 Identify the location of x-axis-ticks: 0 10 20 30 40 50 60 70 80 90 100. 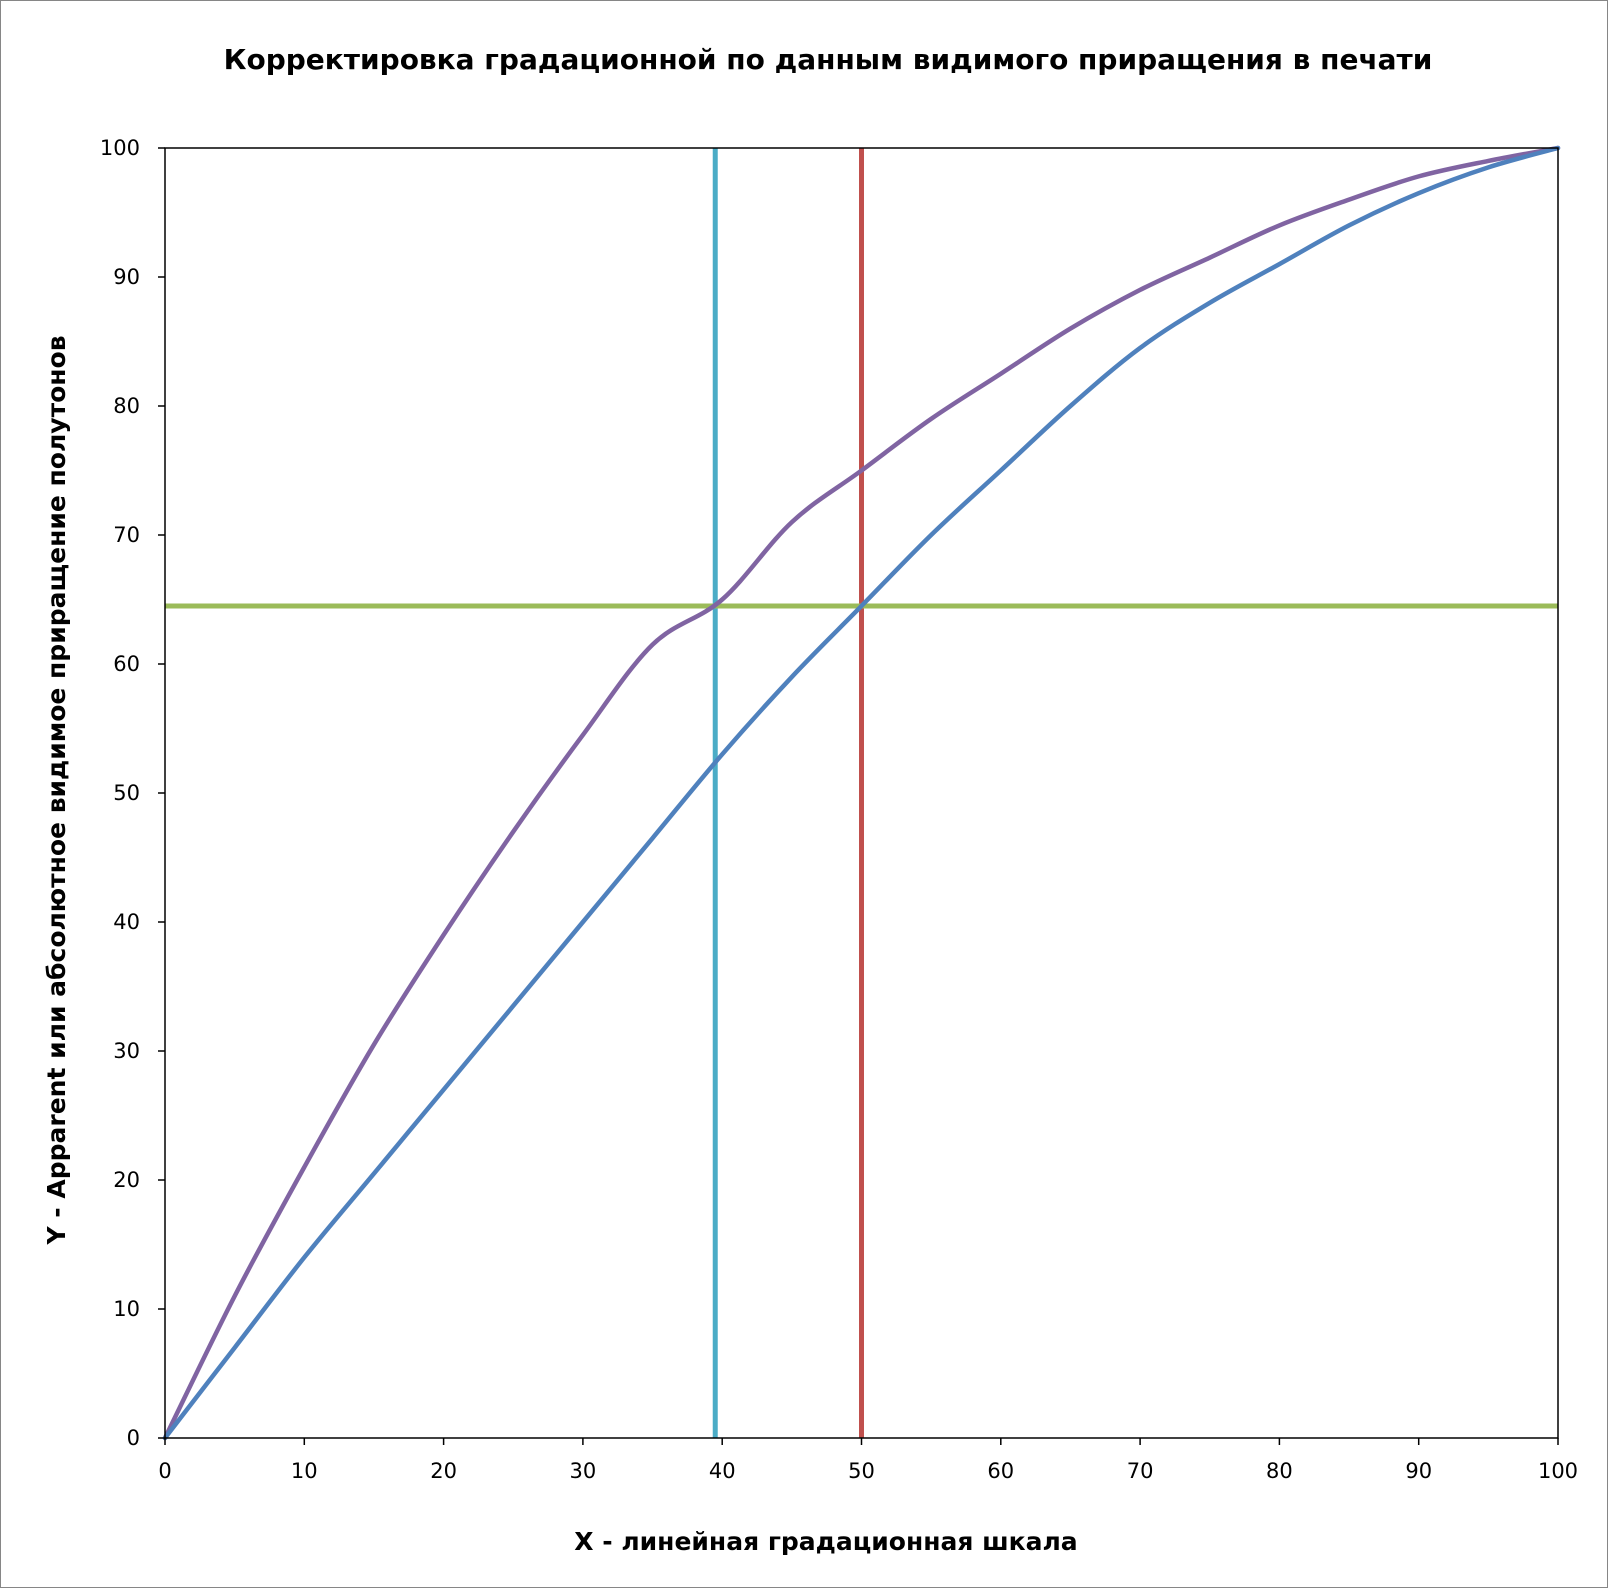
(868, 1460).